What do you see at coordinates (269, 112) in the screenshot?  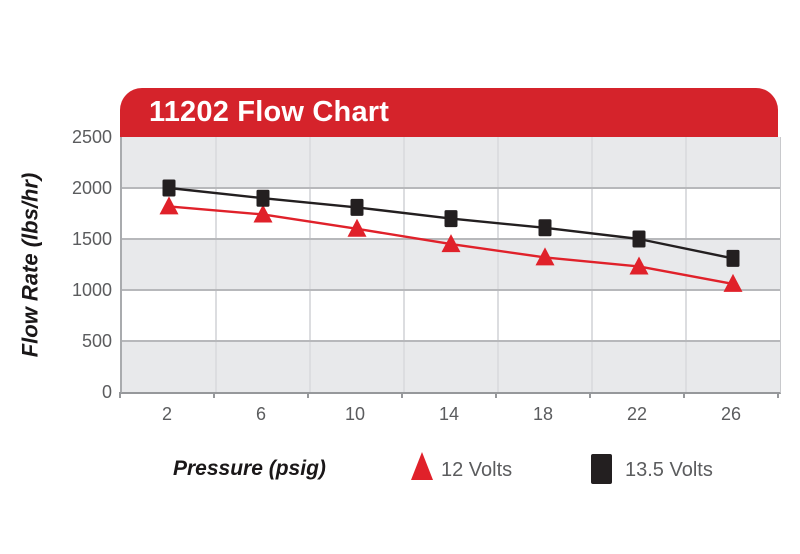 I see `chart-title: 11202 Flow Chart` at bounding box center [269, 112].